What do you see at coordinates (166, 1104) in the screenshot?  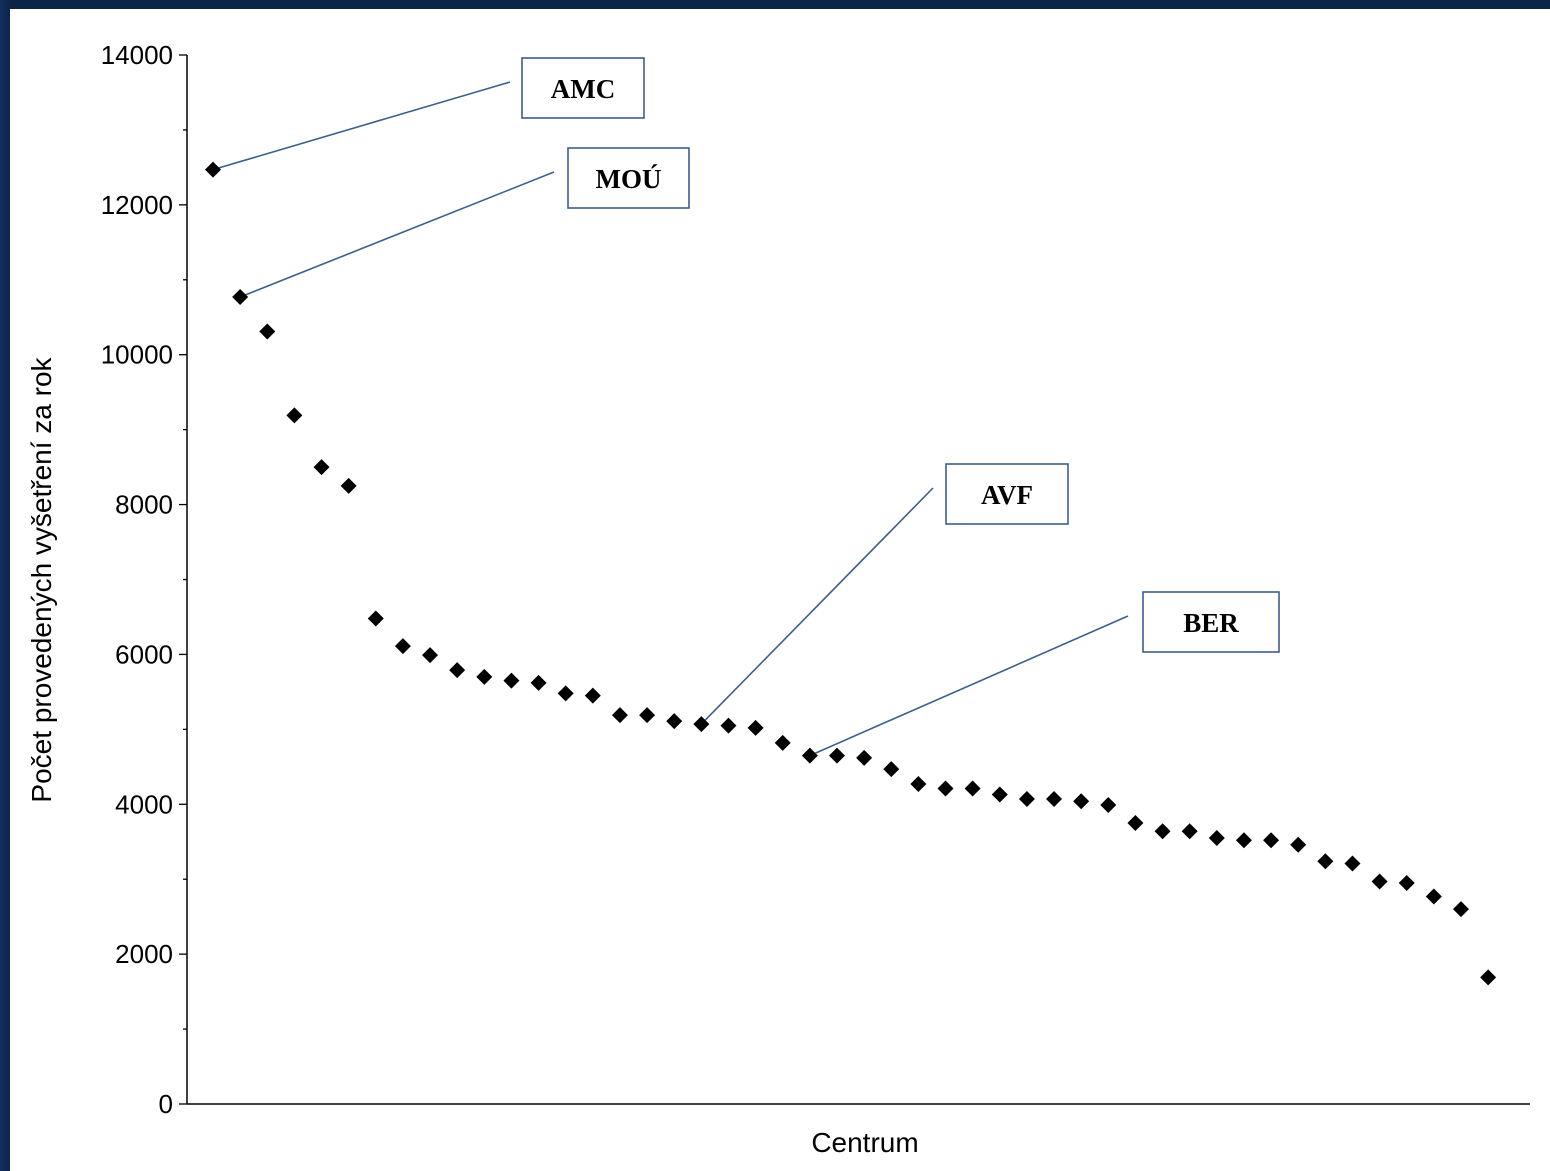 I see `y-tick-label: 0` at bounding box center [166, 1104].